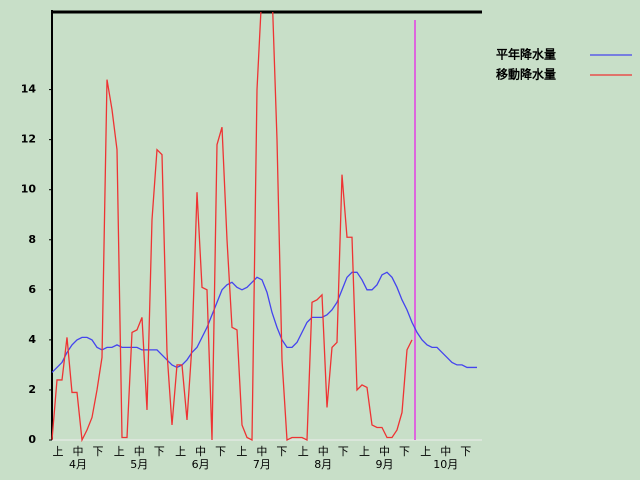 The image size is (640, 480). I want to click on month-label: 4月, so click(78, 464).